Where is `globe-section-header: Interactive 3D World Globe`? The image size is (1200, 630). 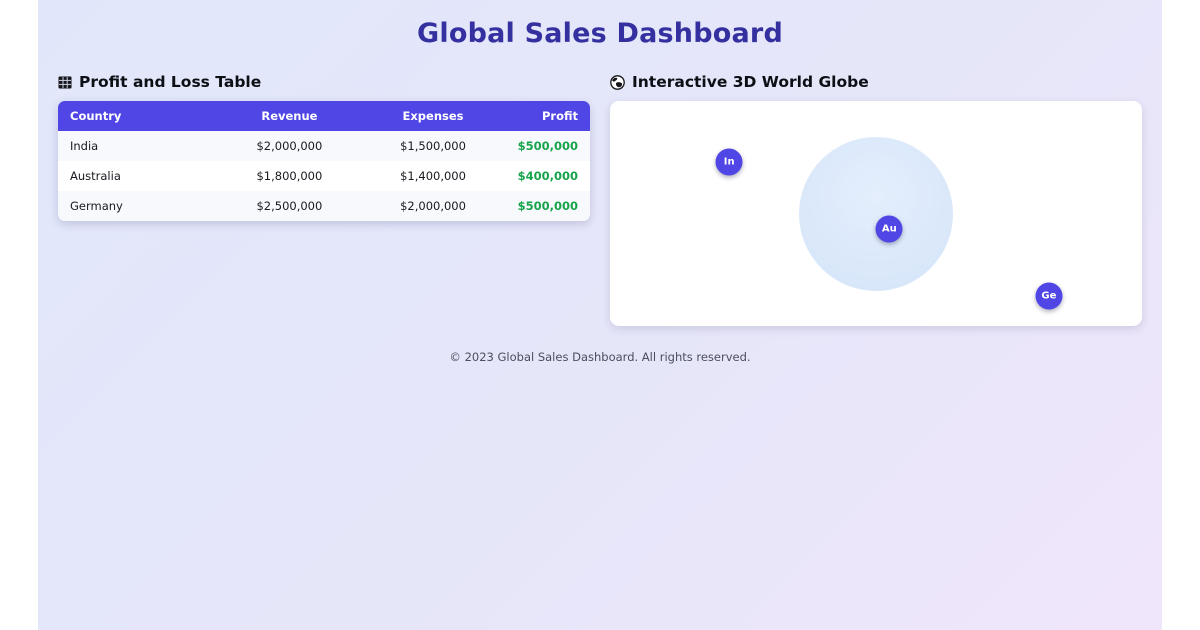 globe-section-header: Interactive 3D World Globe is located at coordinates (876, 82).